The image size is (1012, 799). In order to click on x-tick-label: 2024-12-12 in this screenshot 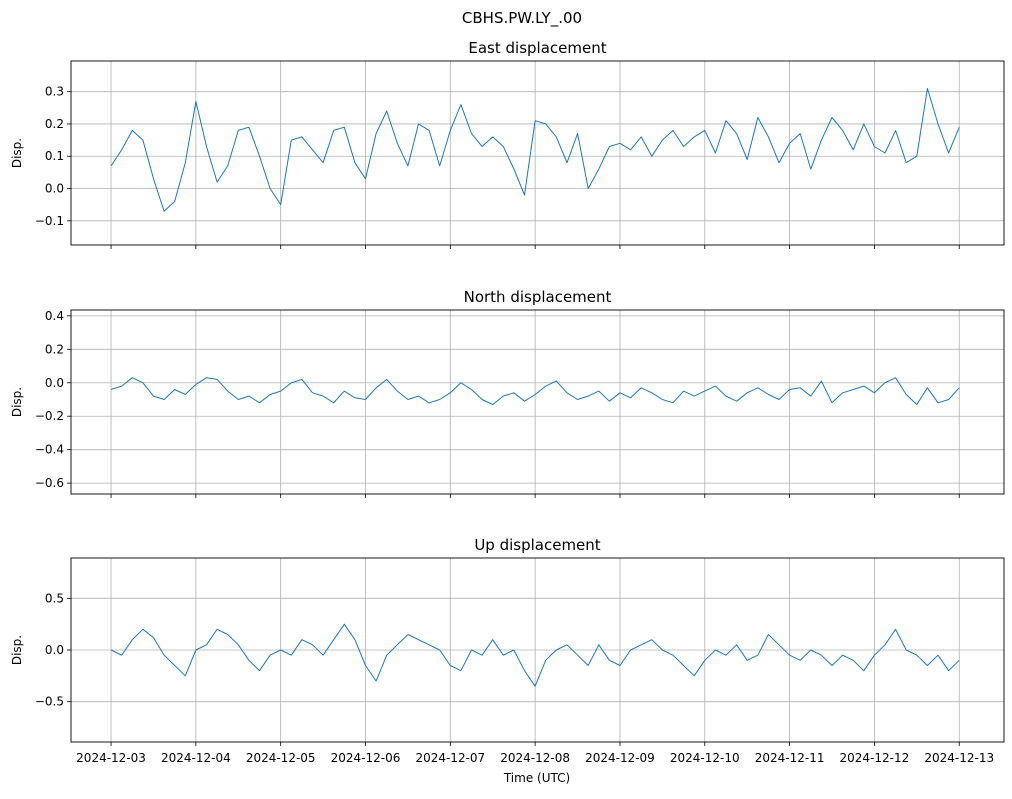, I will do `click(875, 758)`.